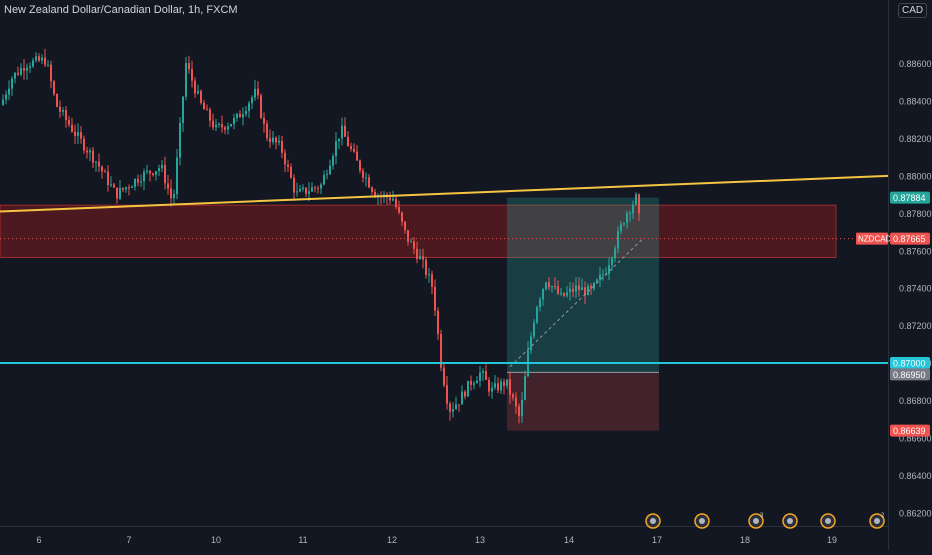  Describe the element at coordinates (915, 139) in the screenshot. I see `price-tick-label: 0.88200` at that location.